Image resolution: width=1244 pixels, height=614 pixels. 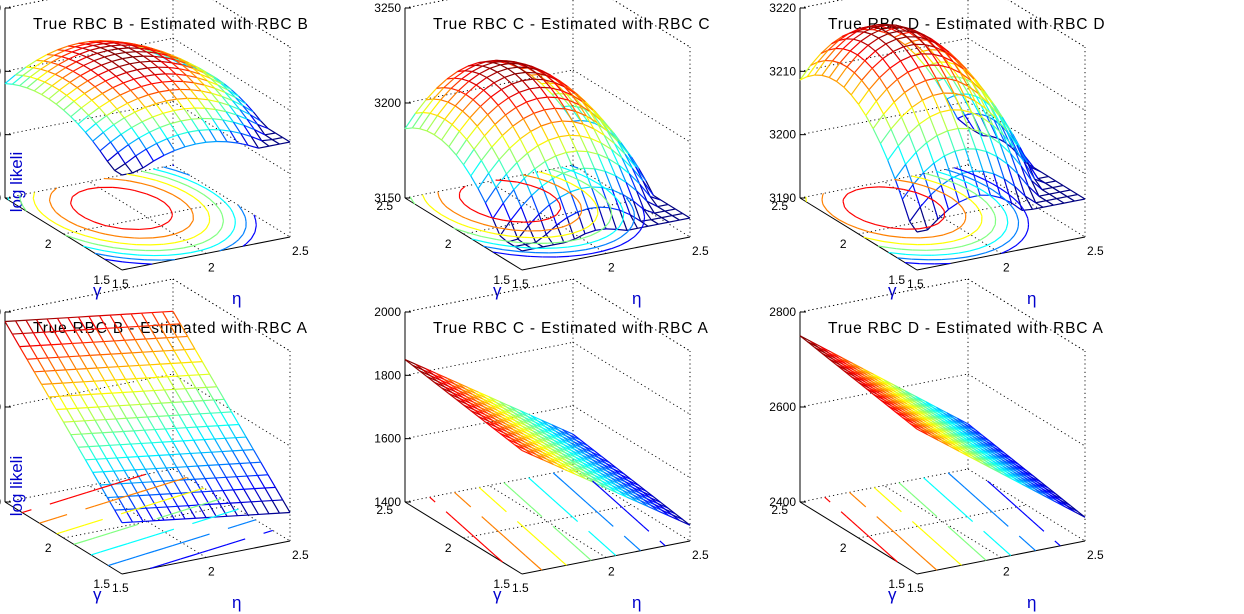 I want to click on z-tick-label: 1600, so click(x=387, y=439).